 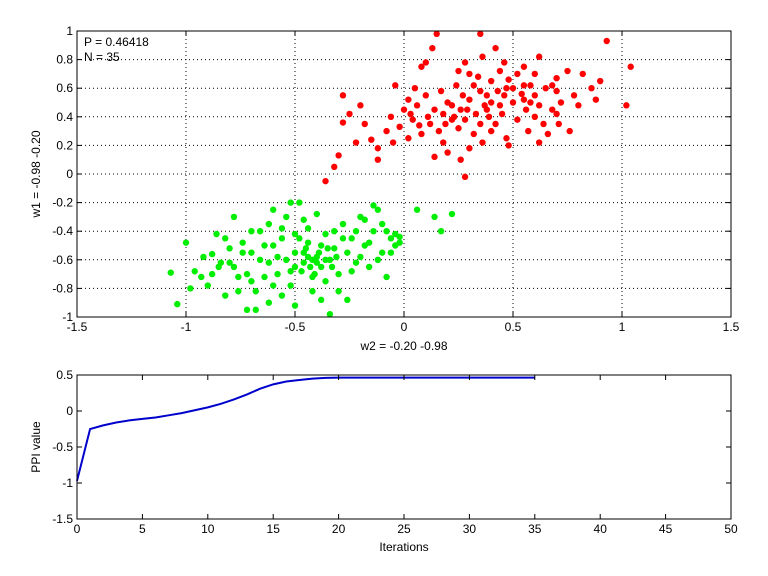 What do you see at coordinates (62, 260) in the screenshot?
I see `scatter-y-tick-label: -0.6` at bounding box center [62, 260].